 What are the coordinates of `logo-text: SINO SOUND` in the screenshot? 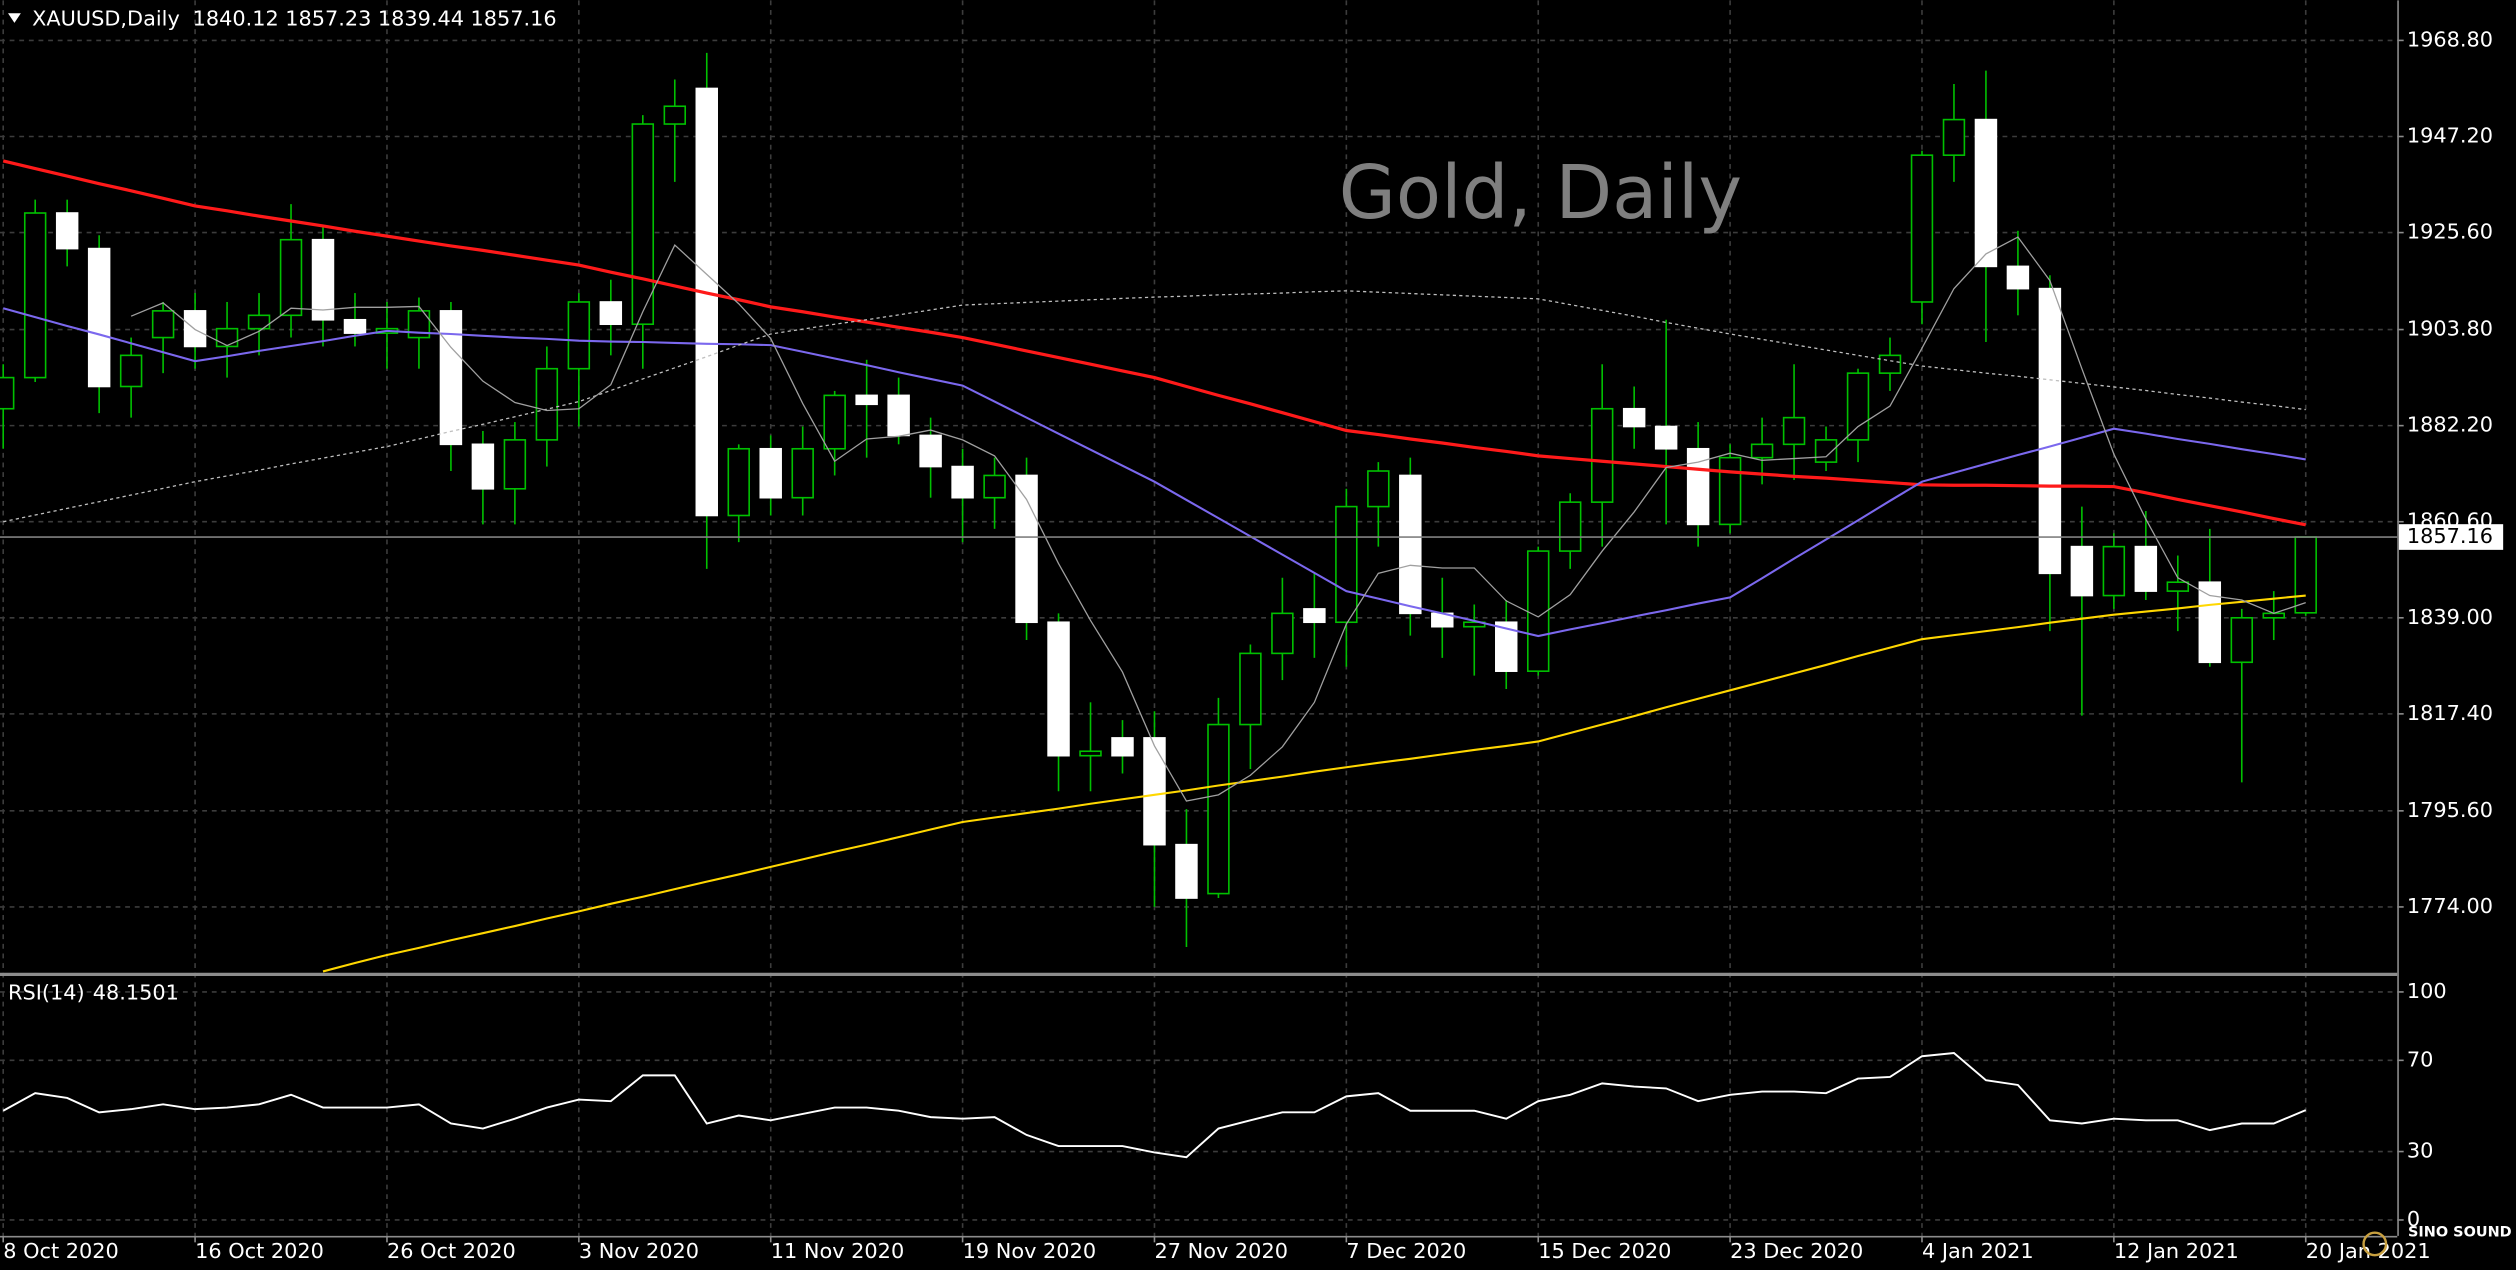 It's located at (2460, 1233).